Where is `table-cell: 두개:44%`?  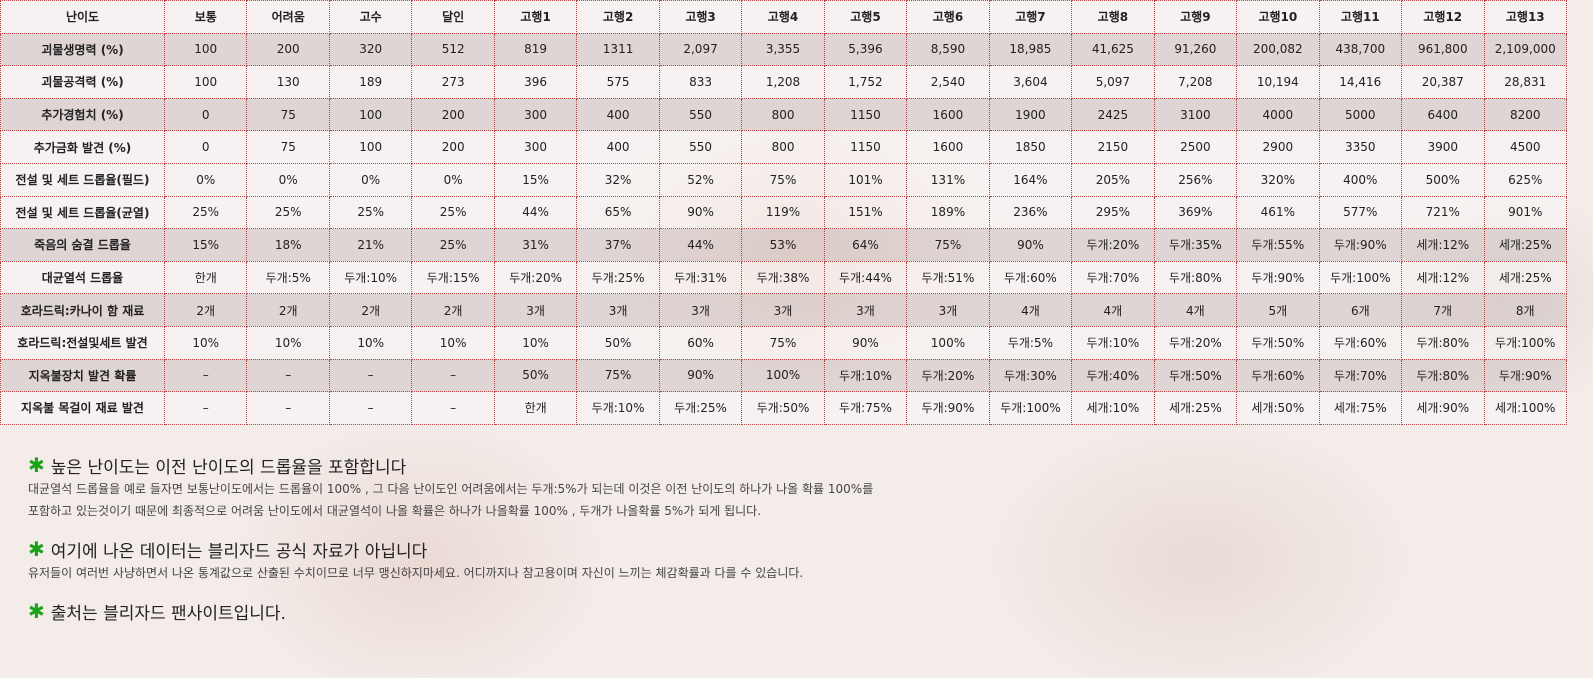
table-cell: 두개:44% is located at coordinates (865, 277).